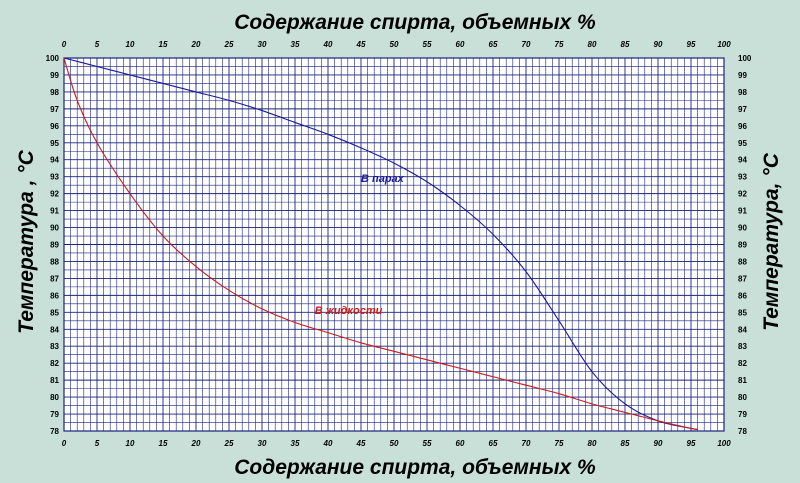  I want to click on x-tick-label-bottom: 55, so click(427, 443).